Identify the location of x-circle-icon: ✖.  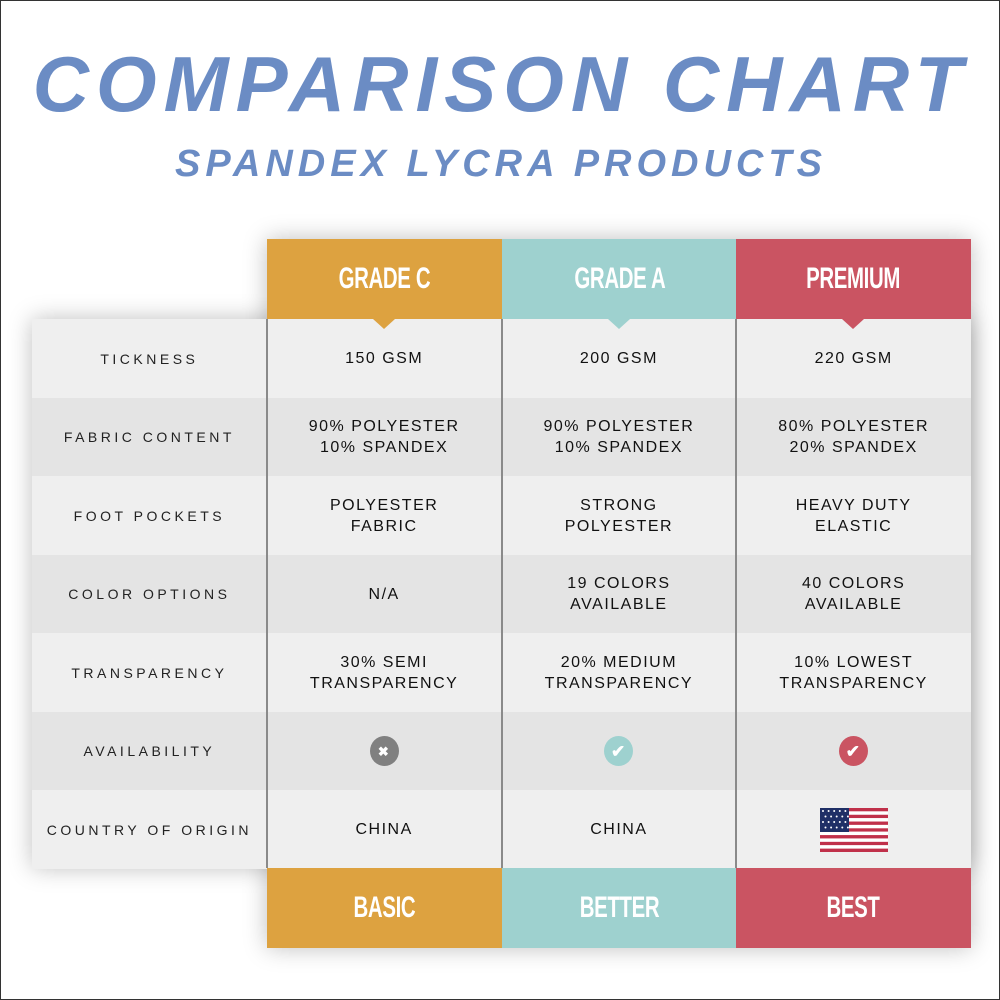
(384, 751).